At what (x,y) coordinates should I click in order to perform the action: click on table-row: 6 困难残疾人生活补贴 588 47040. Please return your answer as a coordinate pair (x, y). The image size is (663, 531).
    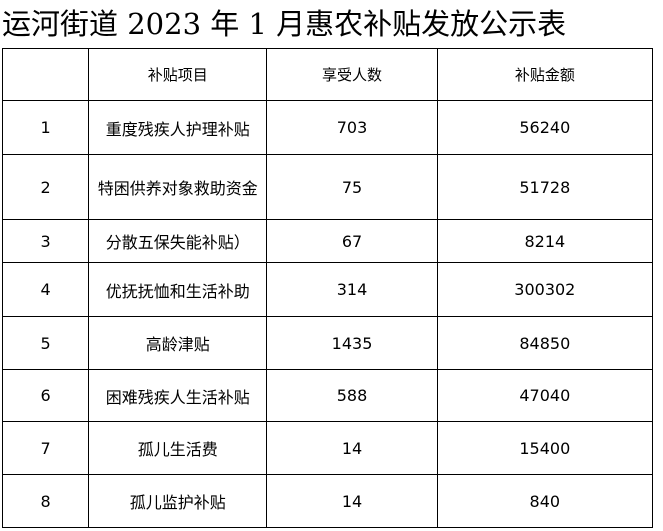
    Looking at the image, I should click on (327, 395).